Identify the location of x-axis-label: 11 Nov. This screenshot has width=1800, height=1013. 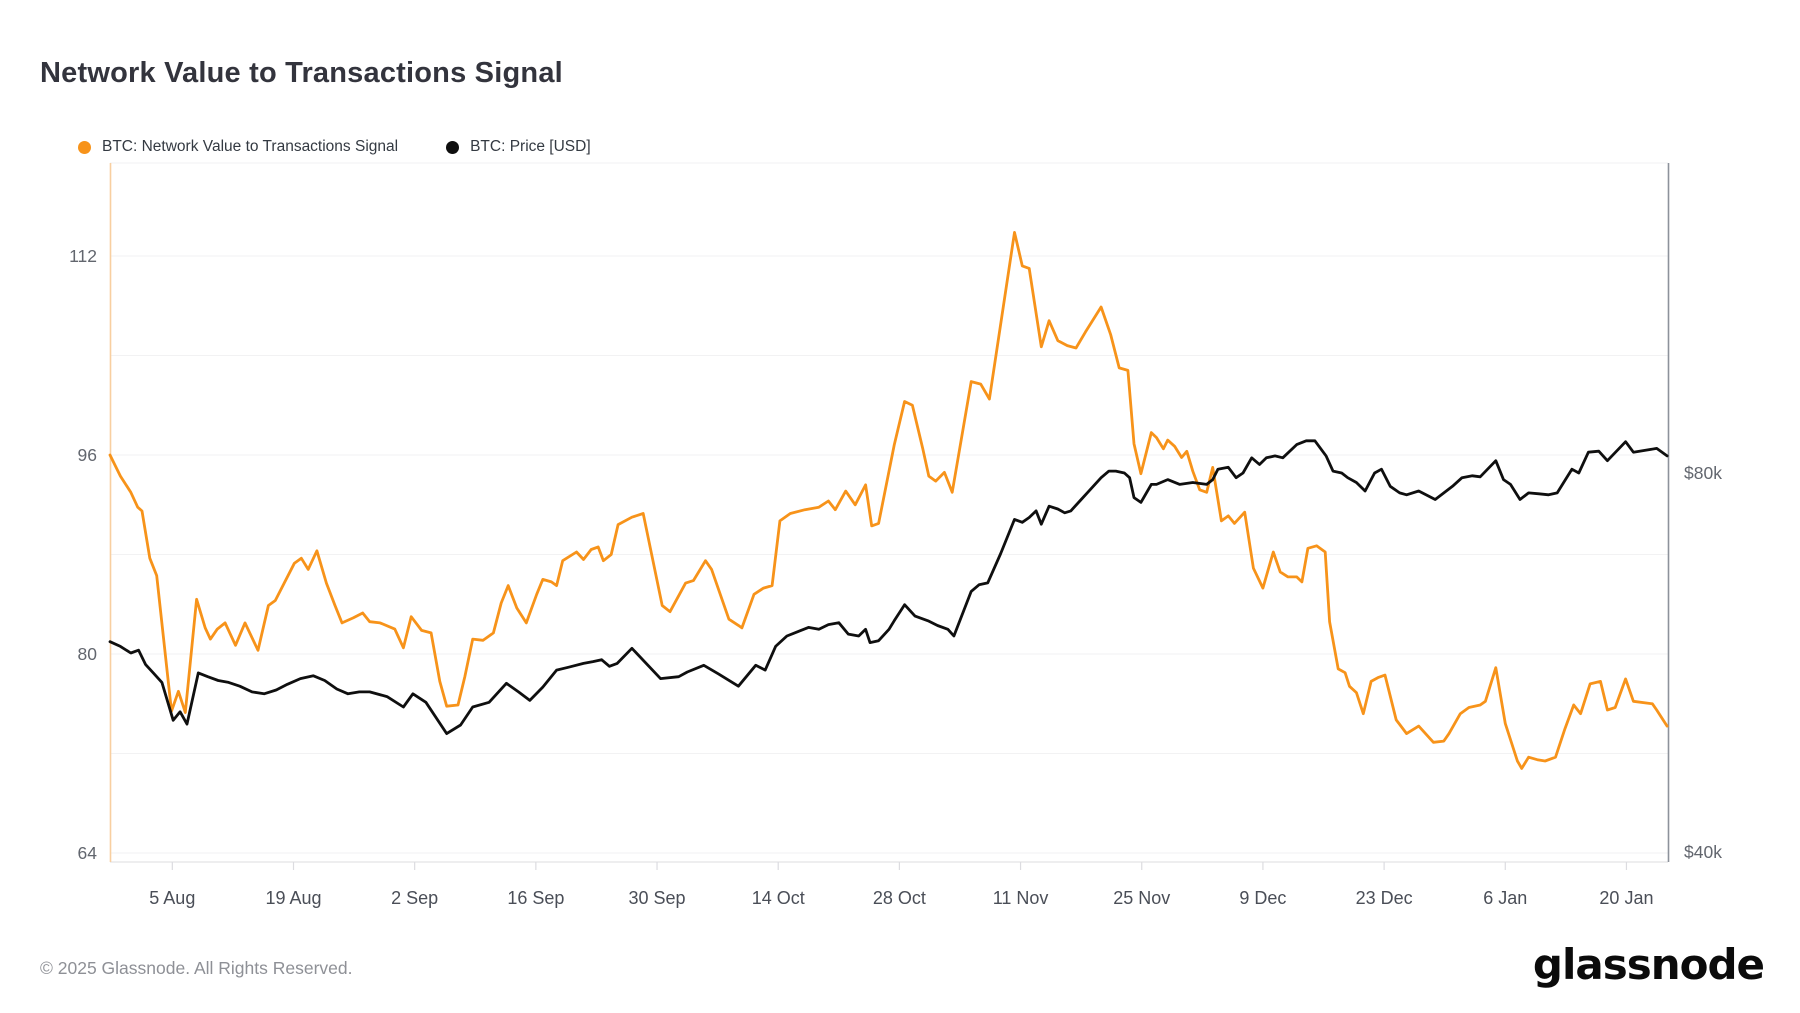
(1021, 898).